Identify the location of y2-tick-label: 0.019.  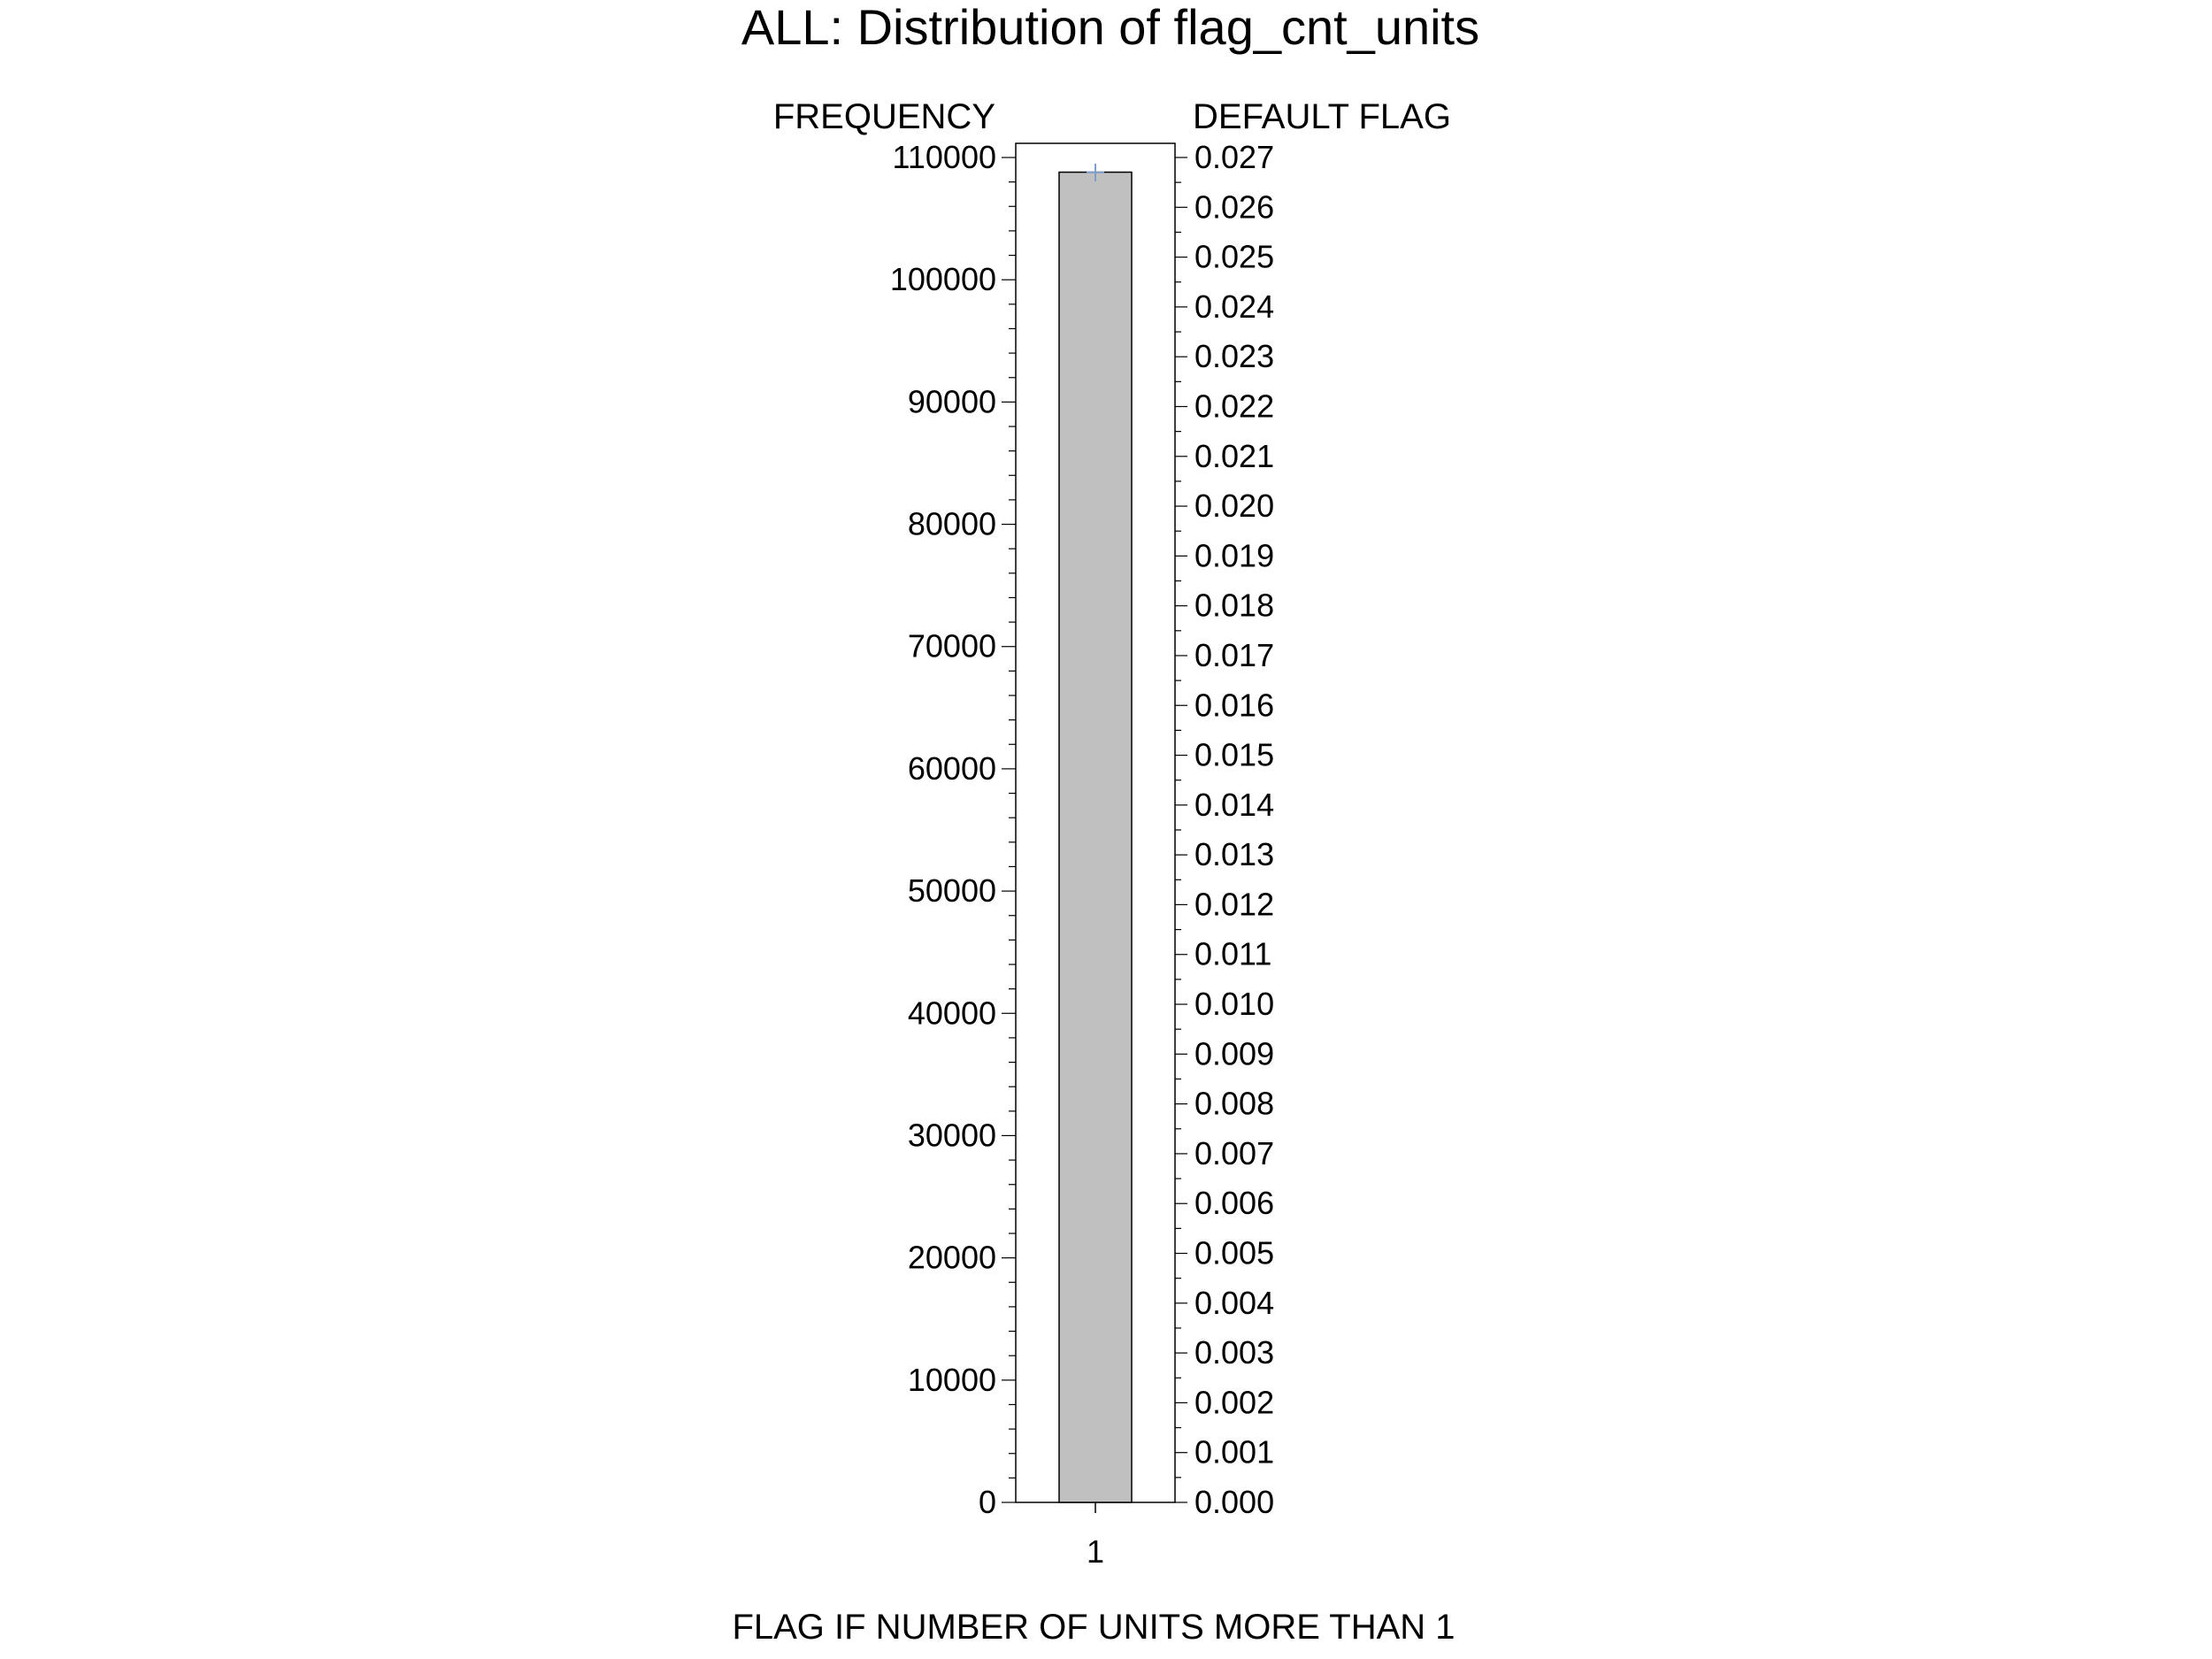
(1234, 555).